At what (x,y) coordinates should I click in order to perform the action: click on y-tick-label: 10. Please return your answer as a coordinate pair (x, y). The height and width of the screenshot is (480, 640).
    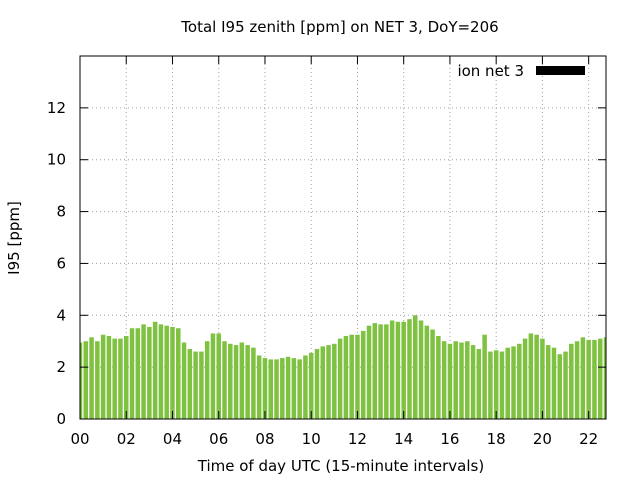
    Looking at the image, I should click on (56, 160).